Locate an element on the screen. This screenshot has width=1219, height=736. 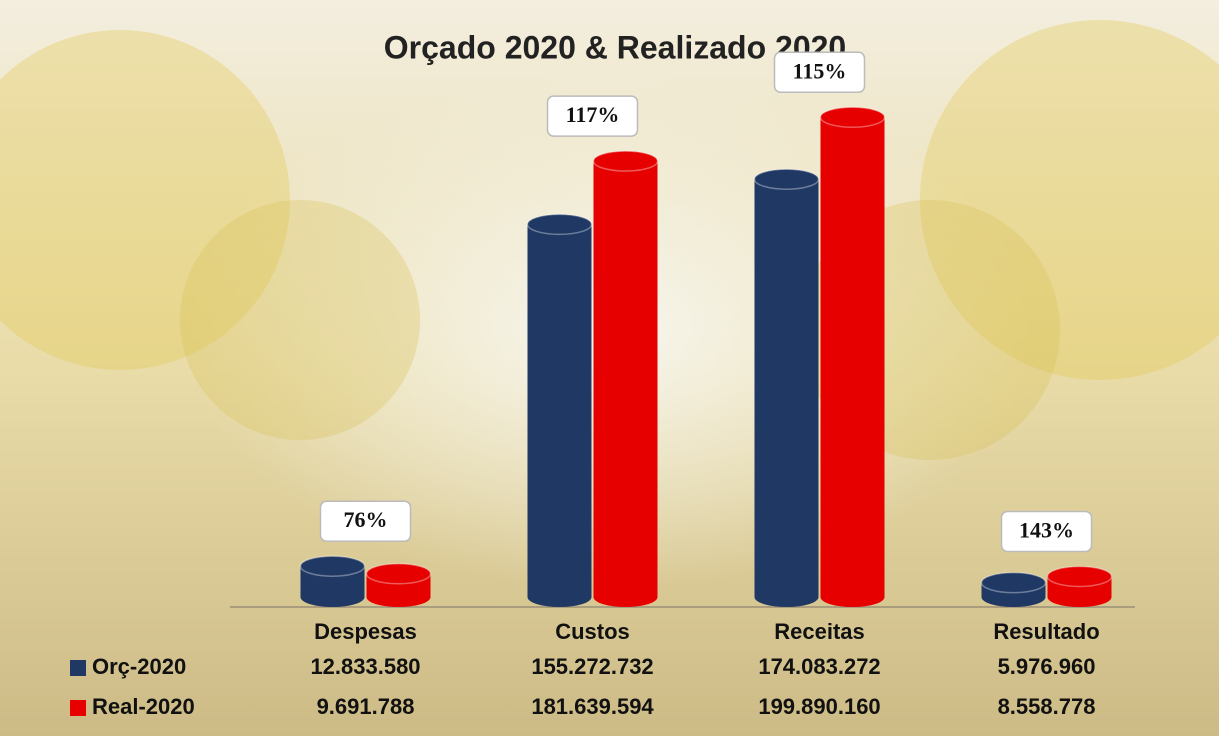
table-value: 199.890.160 is located at coordinates (819, 706).